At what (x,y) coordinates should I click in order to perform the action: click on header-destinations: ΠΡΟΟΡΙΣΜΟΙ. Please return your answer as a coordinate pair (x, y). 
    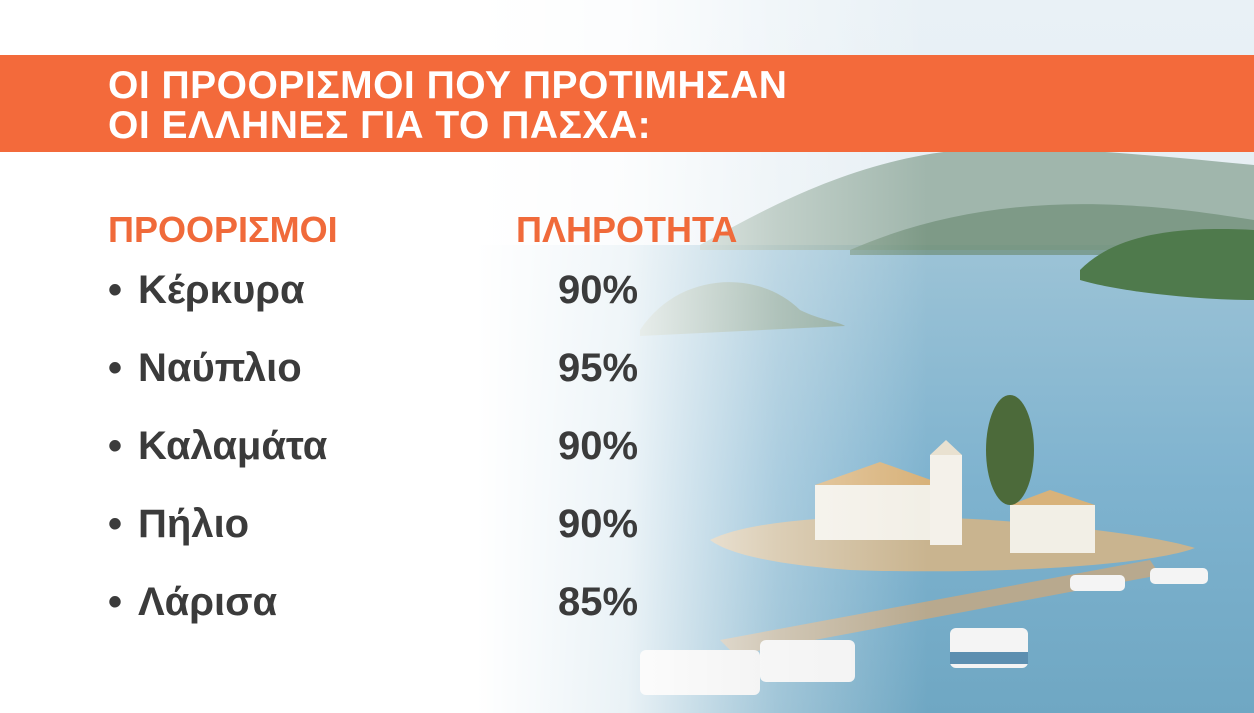
    Looking at the image, I should click on (223, 229).